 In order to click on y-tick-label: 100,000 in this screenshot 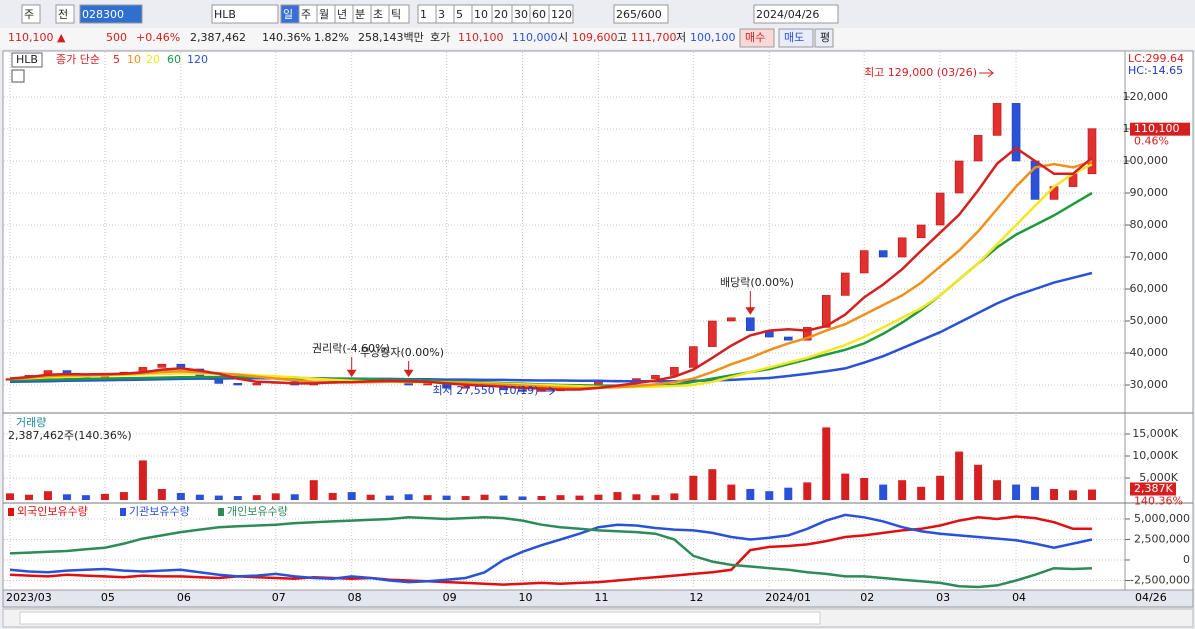, I will do `click(1146, 160)`.